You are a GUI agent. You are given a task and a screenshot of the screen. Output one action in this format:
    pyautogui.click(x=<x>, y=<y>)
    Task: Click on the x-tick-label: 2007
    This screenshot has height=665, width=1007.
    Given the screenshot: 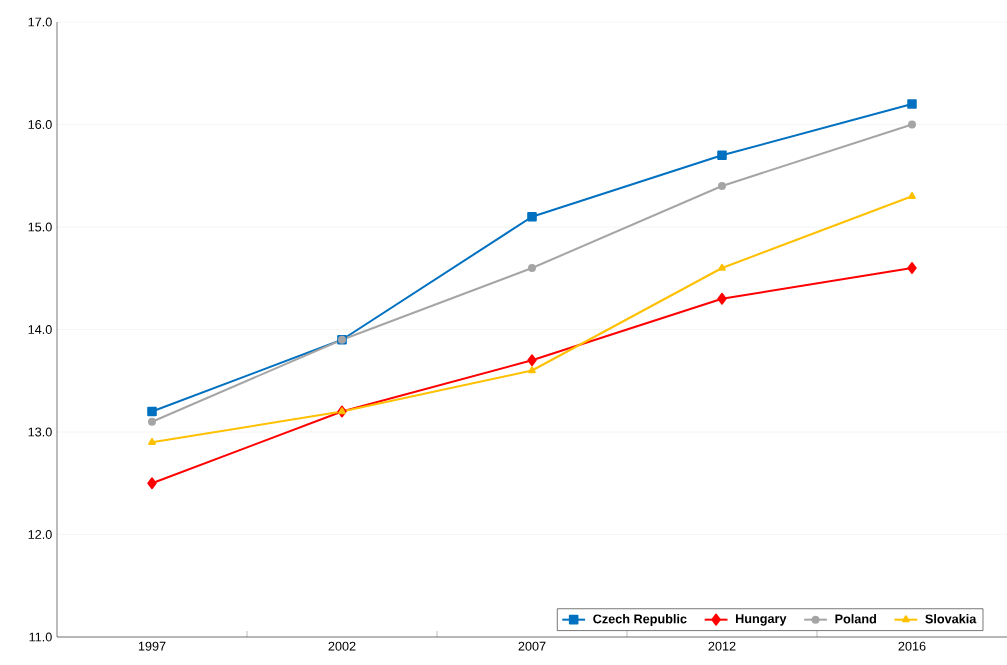 What is the action you would take?
    pyautogui.click(x=532, y=646)
    